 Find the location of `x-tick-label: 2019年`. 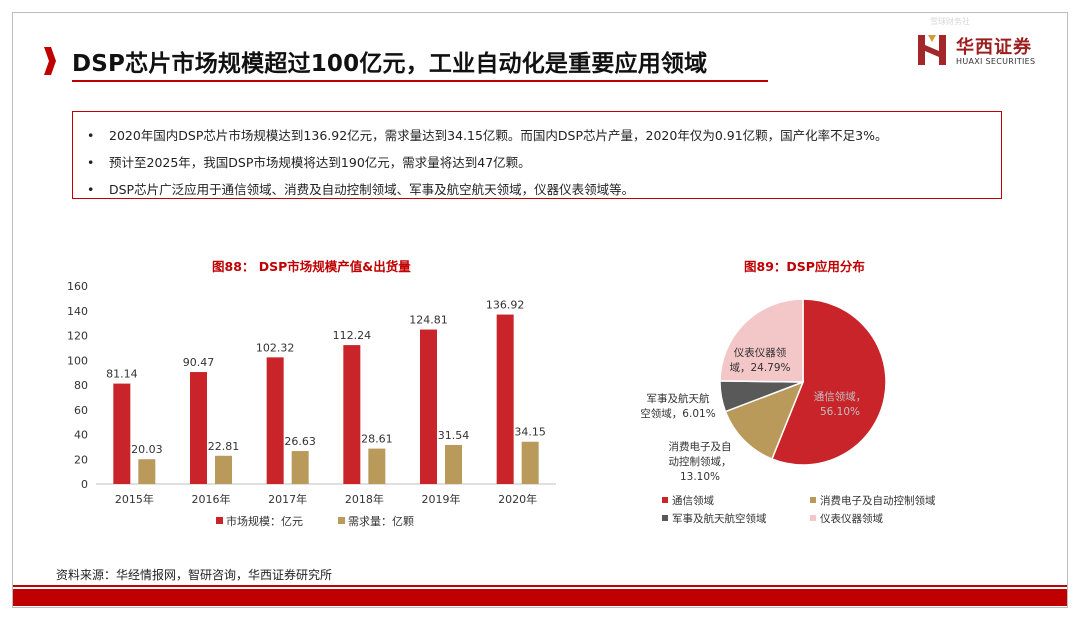

x-tick-label: 2019年 is located at coordinates (441, 499).